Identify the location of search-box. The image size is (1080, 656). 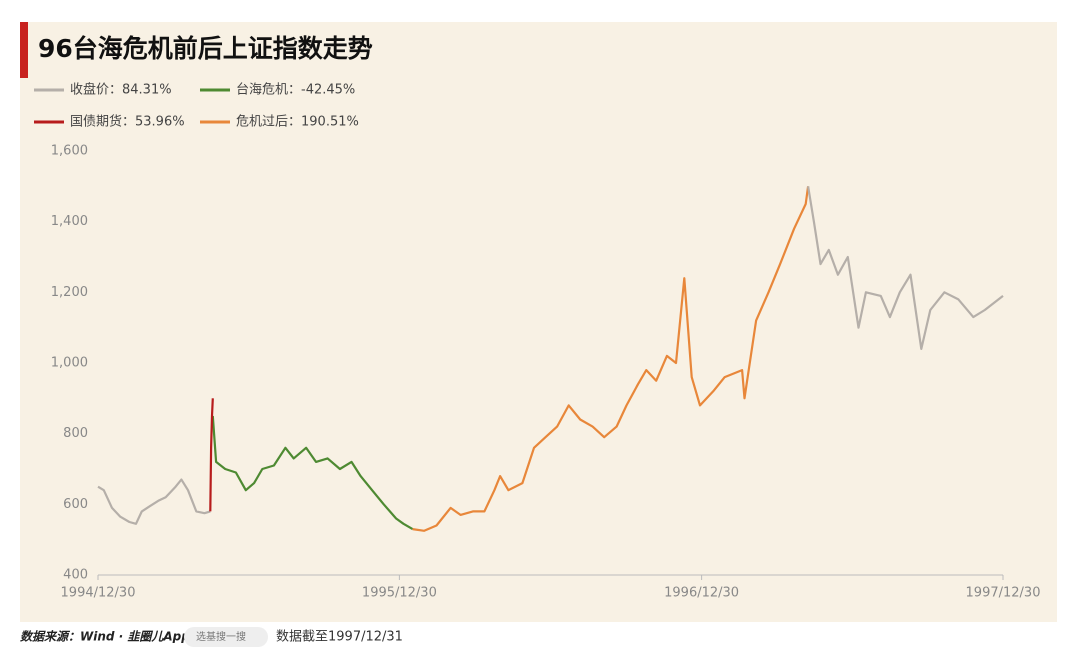
(226, 637).